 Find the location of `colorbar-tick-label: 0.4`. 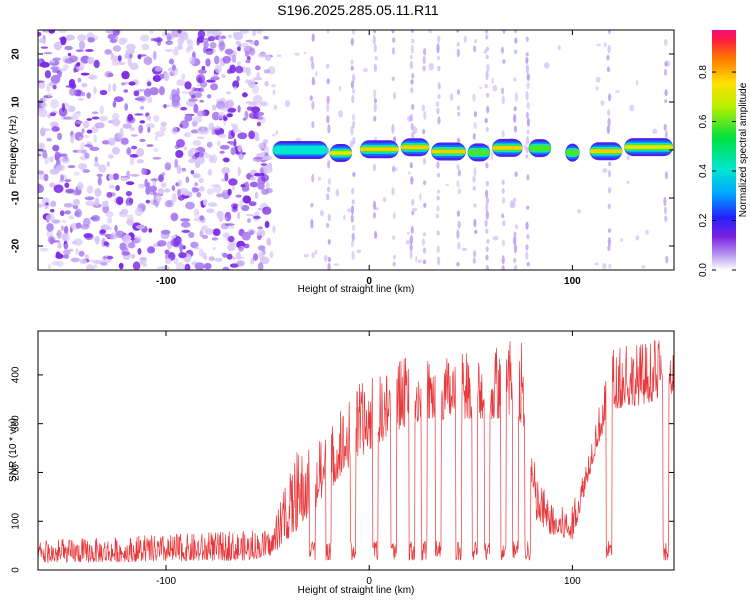

colorbar-tick-label: 0.4 is located at coordinates (703, 171).